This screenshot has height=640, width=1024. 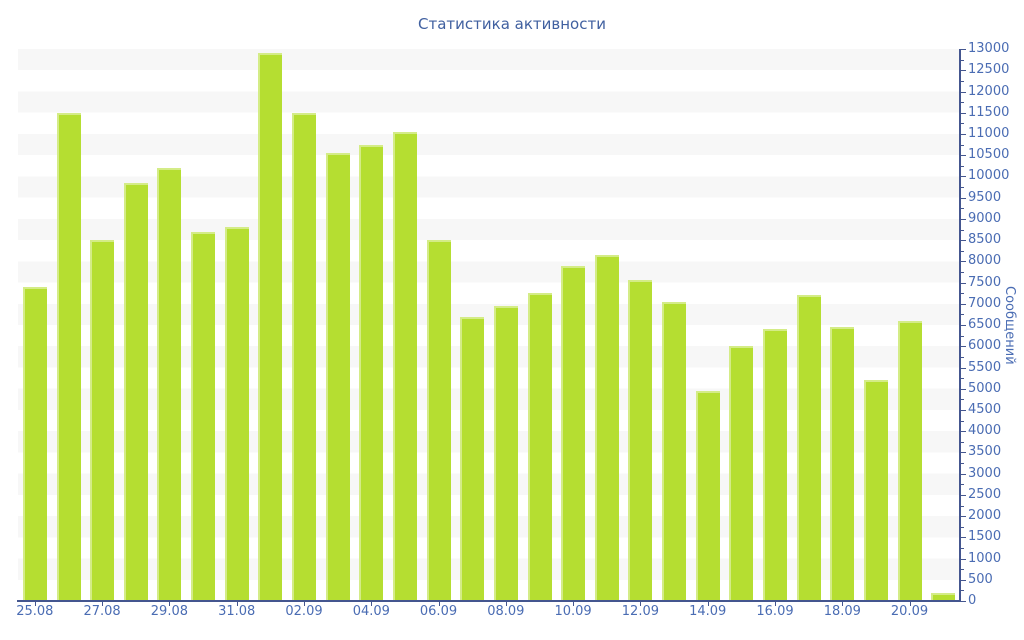 What do you see at coordinates (808, 448) in the screenshot?
I see `bar-17.09` at bounding box center [808, 448].